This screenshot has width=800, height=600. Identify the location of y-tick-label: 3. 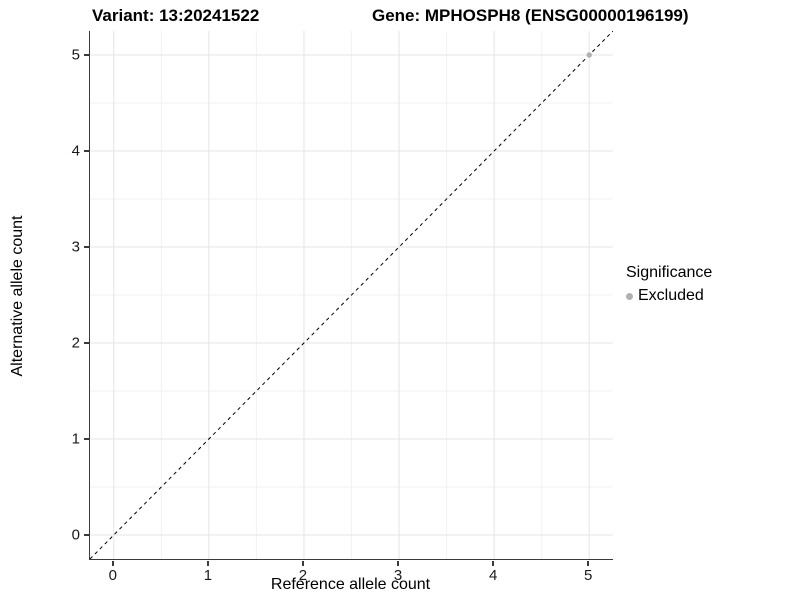
(75, 247).